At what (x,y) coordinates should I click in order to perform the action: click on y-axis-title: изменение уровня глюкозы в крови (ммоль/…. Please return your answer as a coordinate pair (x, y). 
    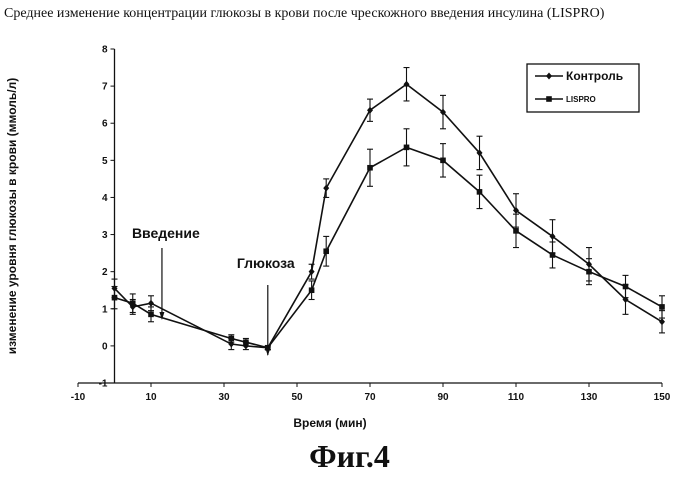
    Looking at the image, I should click on (12, 216).